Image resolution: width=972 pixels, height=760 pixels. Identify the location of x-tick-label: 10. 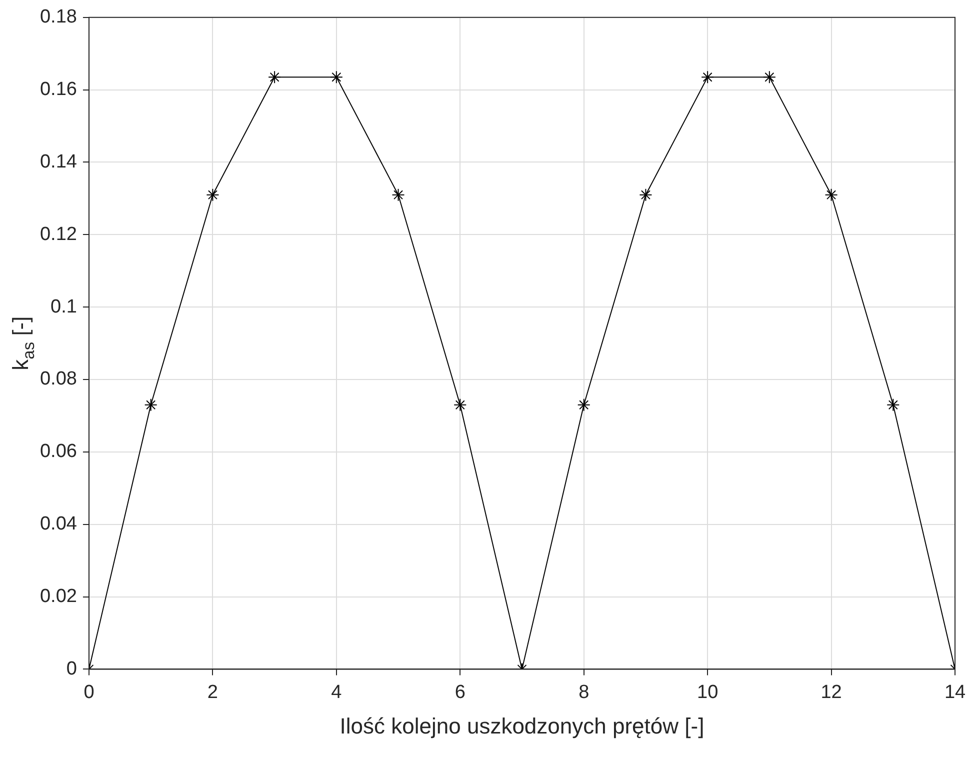
(707, 692).